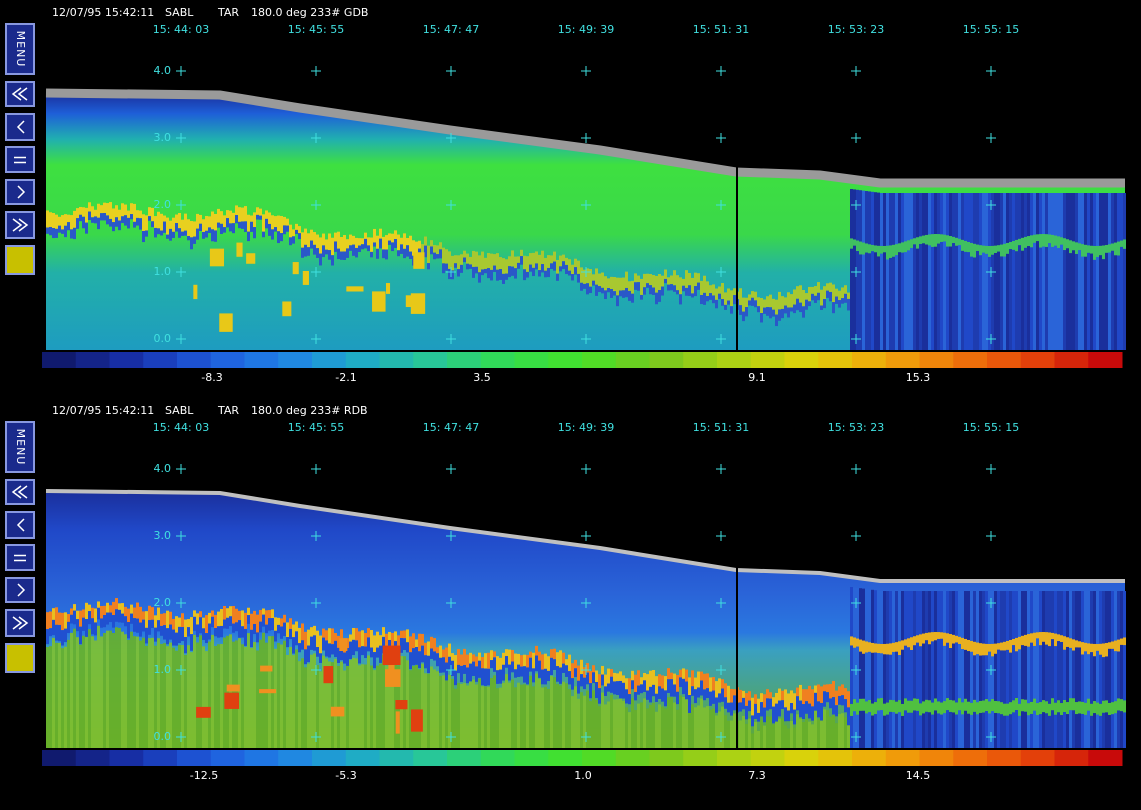 The width and height of the screenshot is (1141, 810). I want to click on button-icon, so click(20, 558).